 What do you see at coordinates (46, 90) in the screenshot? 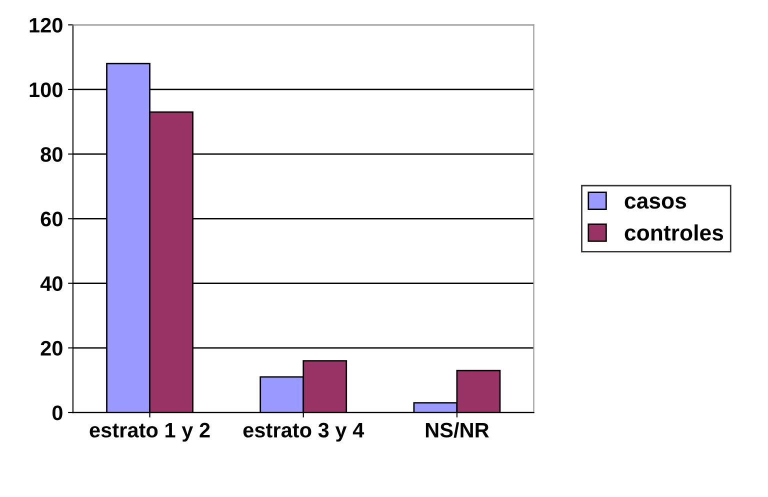
I see `y-tick-label: 100` at bounding box center [46, 90].